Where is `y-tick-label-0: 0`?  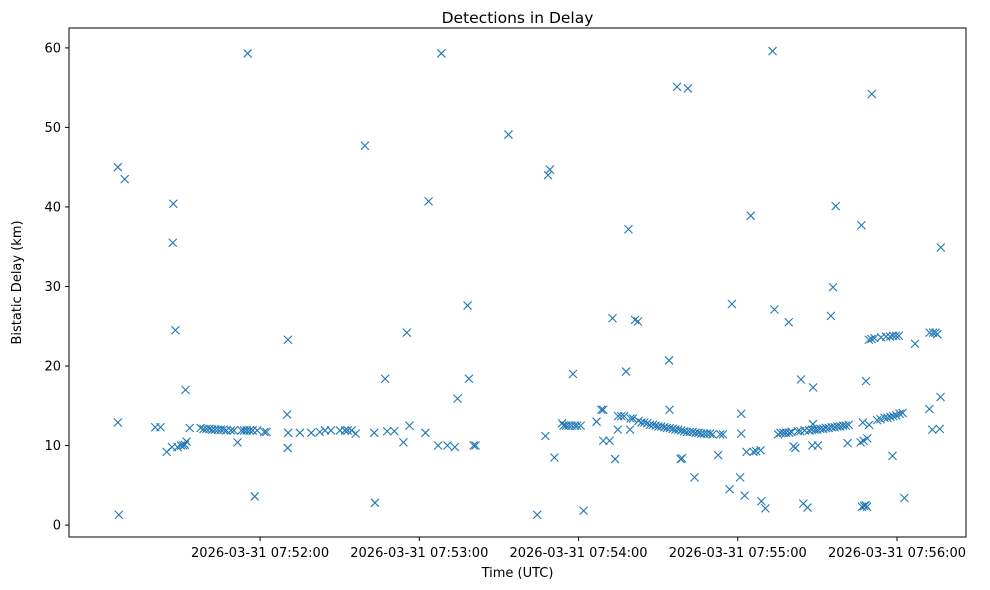 y-tick-label-0: 0 is located at coordinates (57, 526).